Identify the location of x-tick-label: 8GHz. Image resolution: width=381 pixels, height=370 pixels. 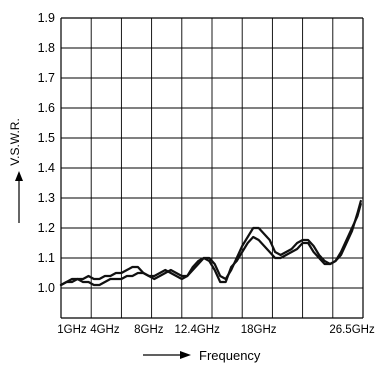
(149, 330).